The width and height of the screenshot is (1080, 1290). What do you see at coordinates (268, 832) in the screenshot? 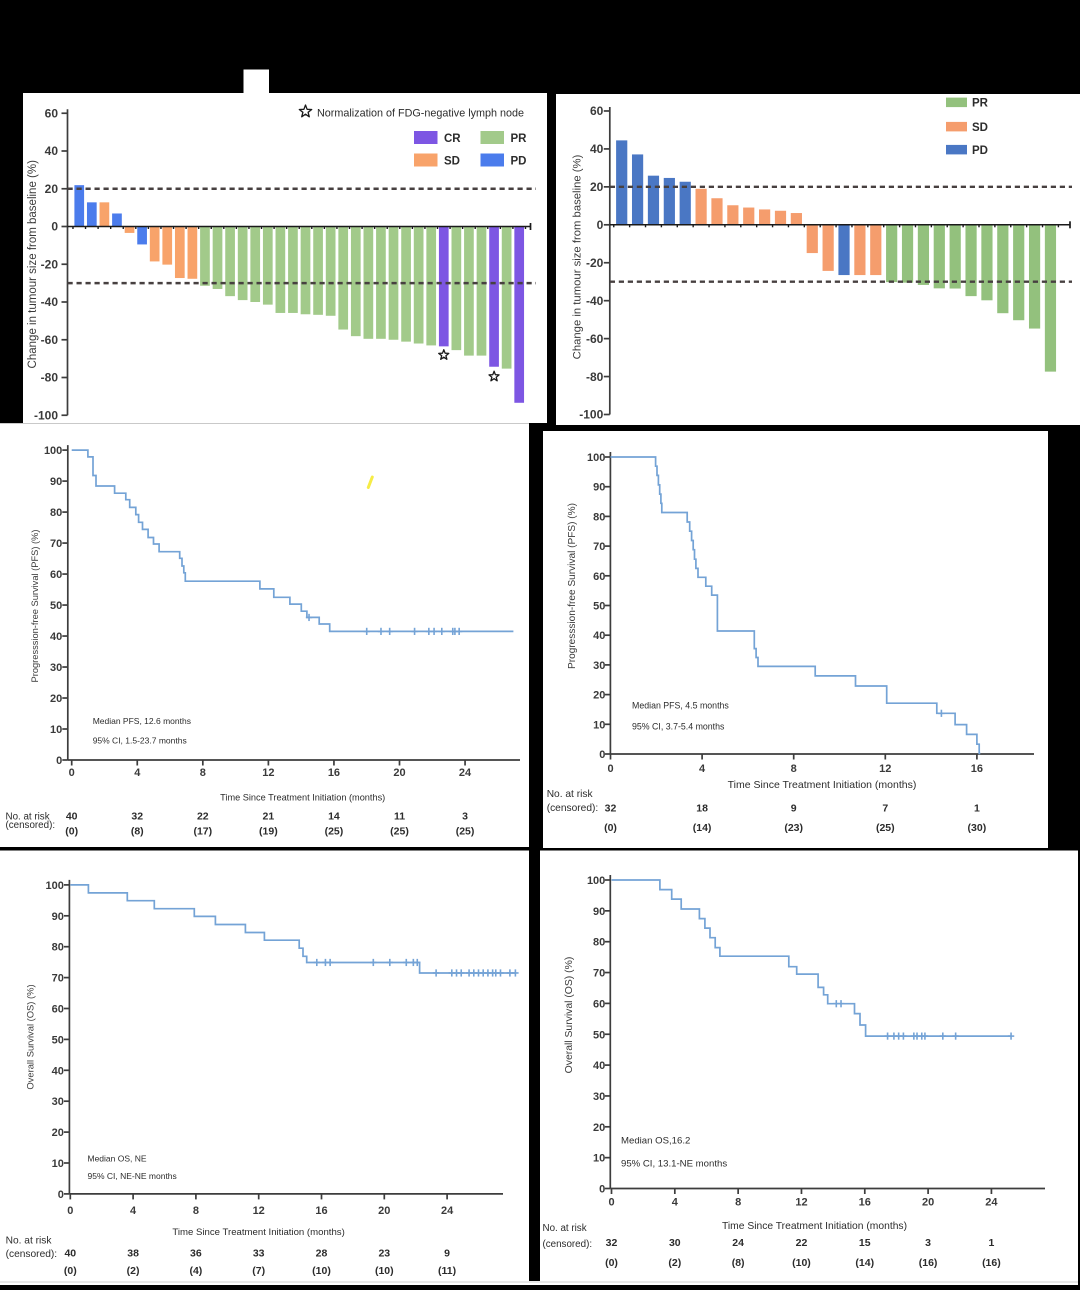
I see `svg-text: (19)` at bounding box center [268, 832].